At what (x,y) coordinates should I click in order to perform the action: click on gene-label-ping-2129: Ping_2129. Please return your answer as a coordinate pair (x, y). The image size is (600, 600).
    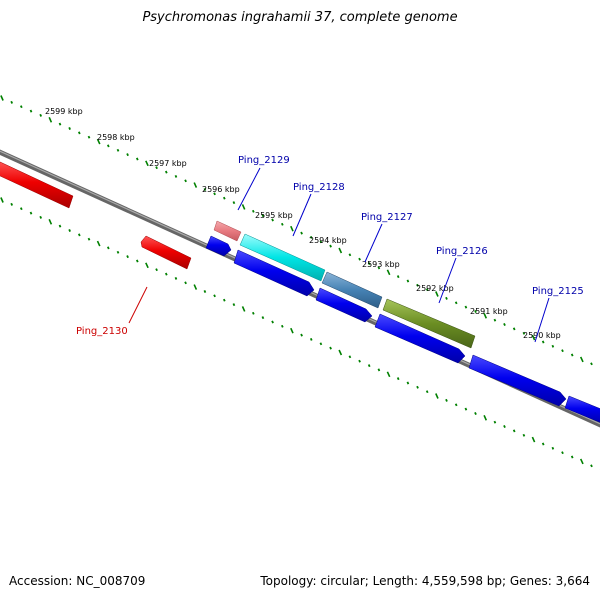
    Looking at the image, I should click on (264, 160).